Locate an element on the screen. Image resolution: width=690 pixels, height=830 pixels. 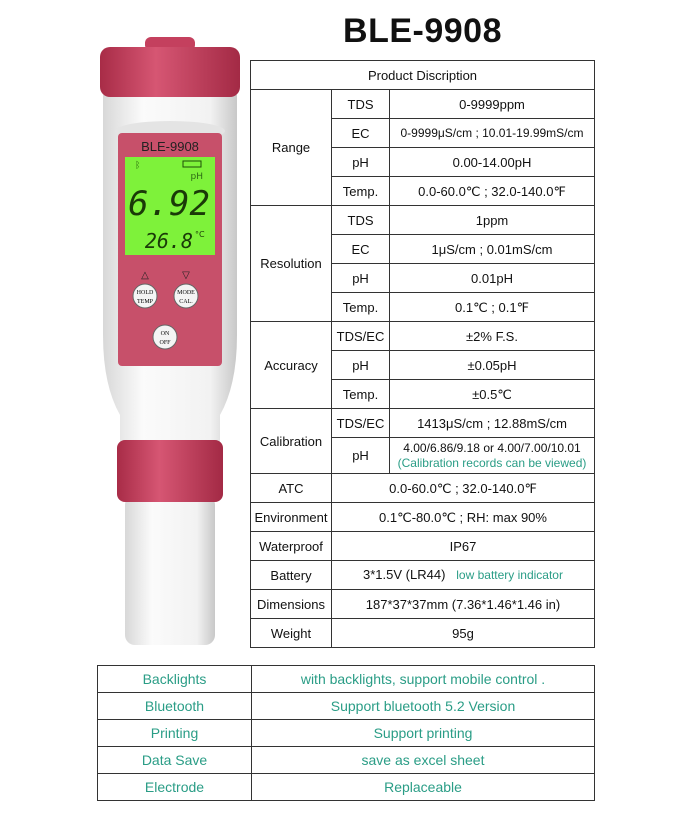
waterproof-value: IP67 is located at coordinates (463, 546).